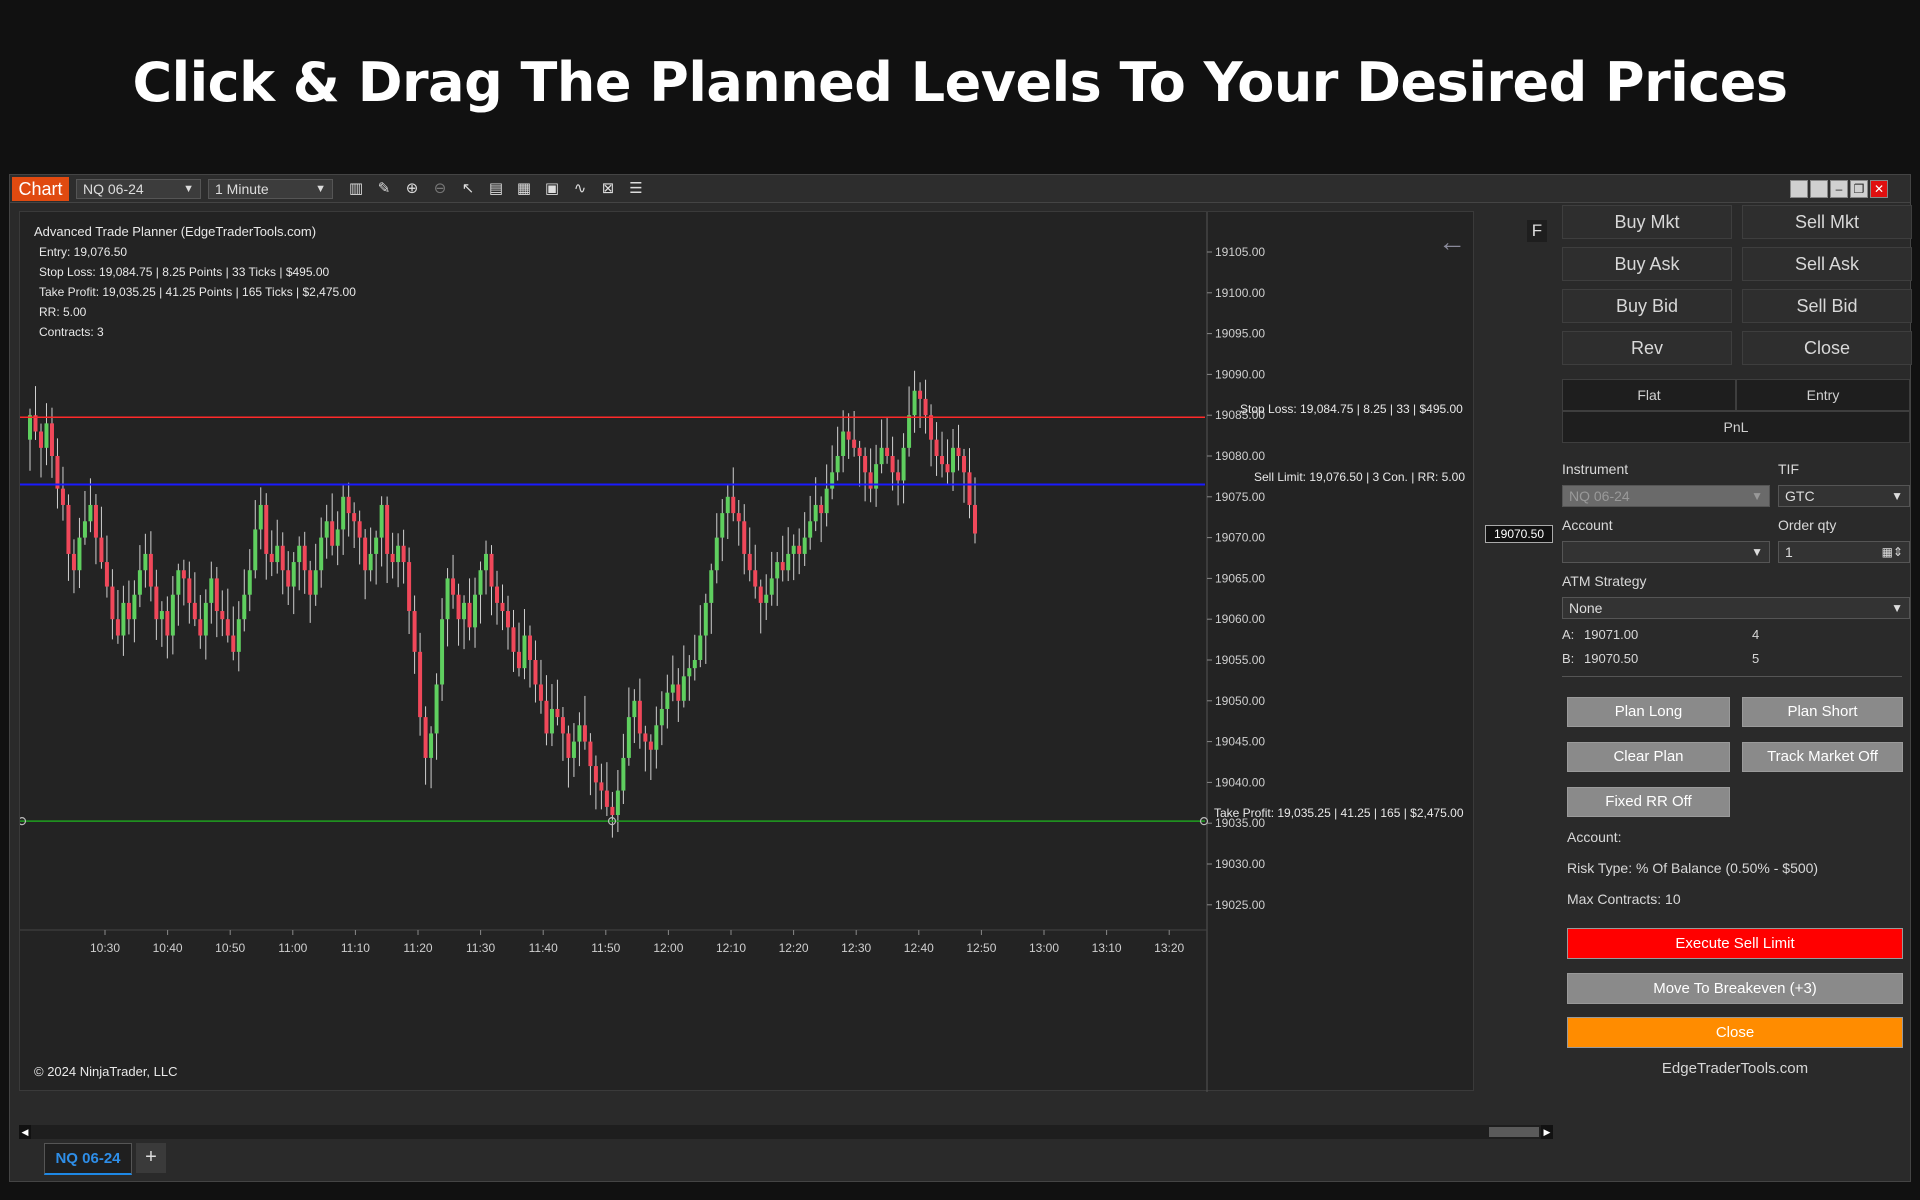 The height and width of the screenshot is (1200, 1920). What do you see at coordinates (1611, 658) in the screenshot?
I see `bid-price: 19070.50` at bounding box center [1611, 658].